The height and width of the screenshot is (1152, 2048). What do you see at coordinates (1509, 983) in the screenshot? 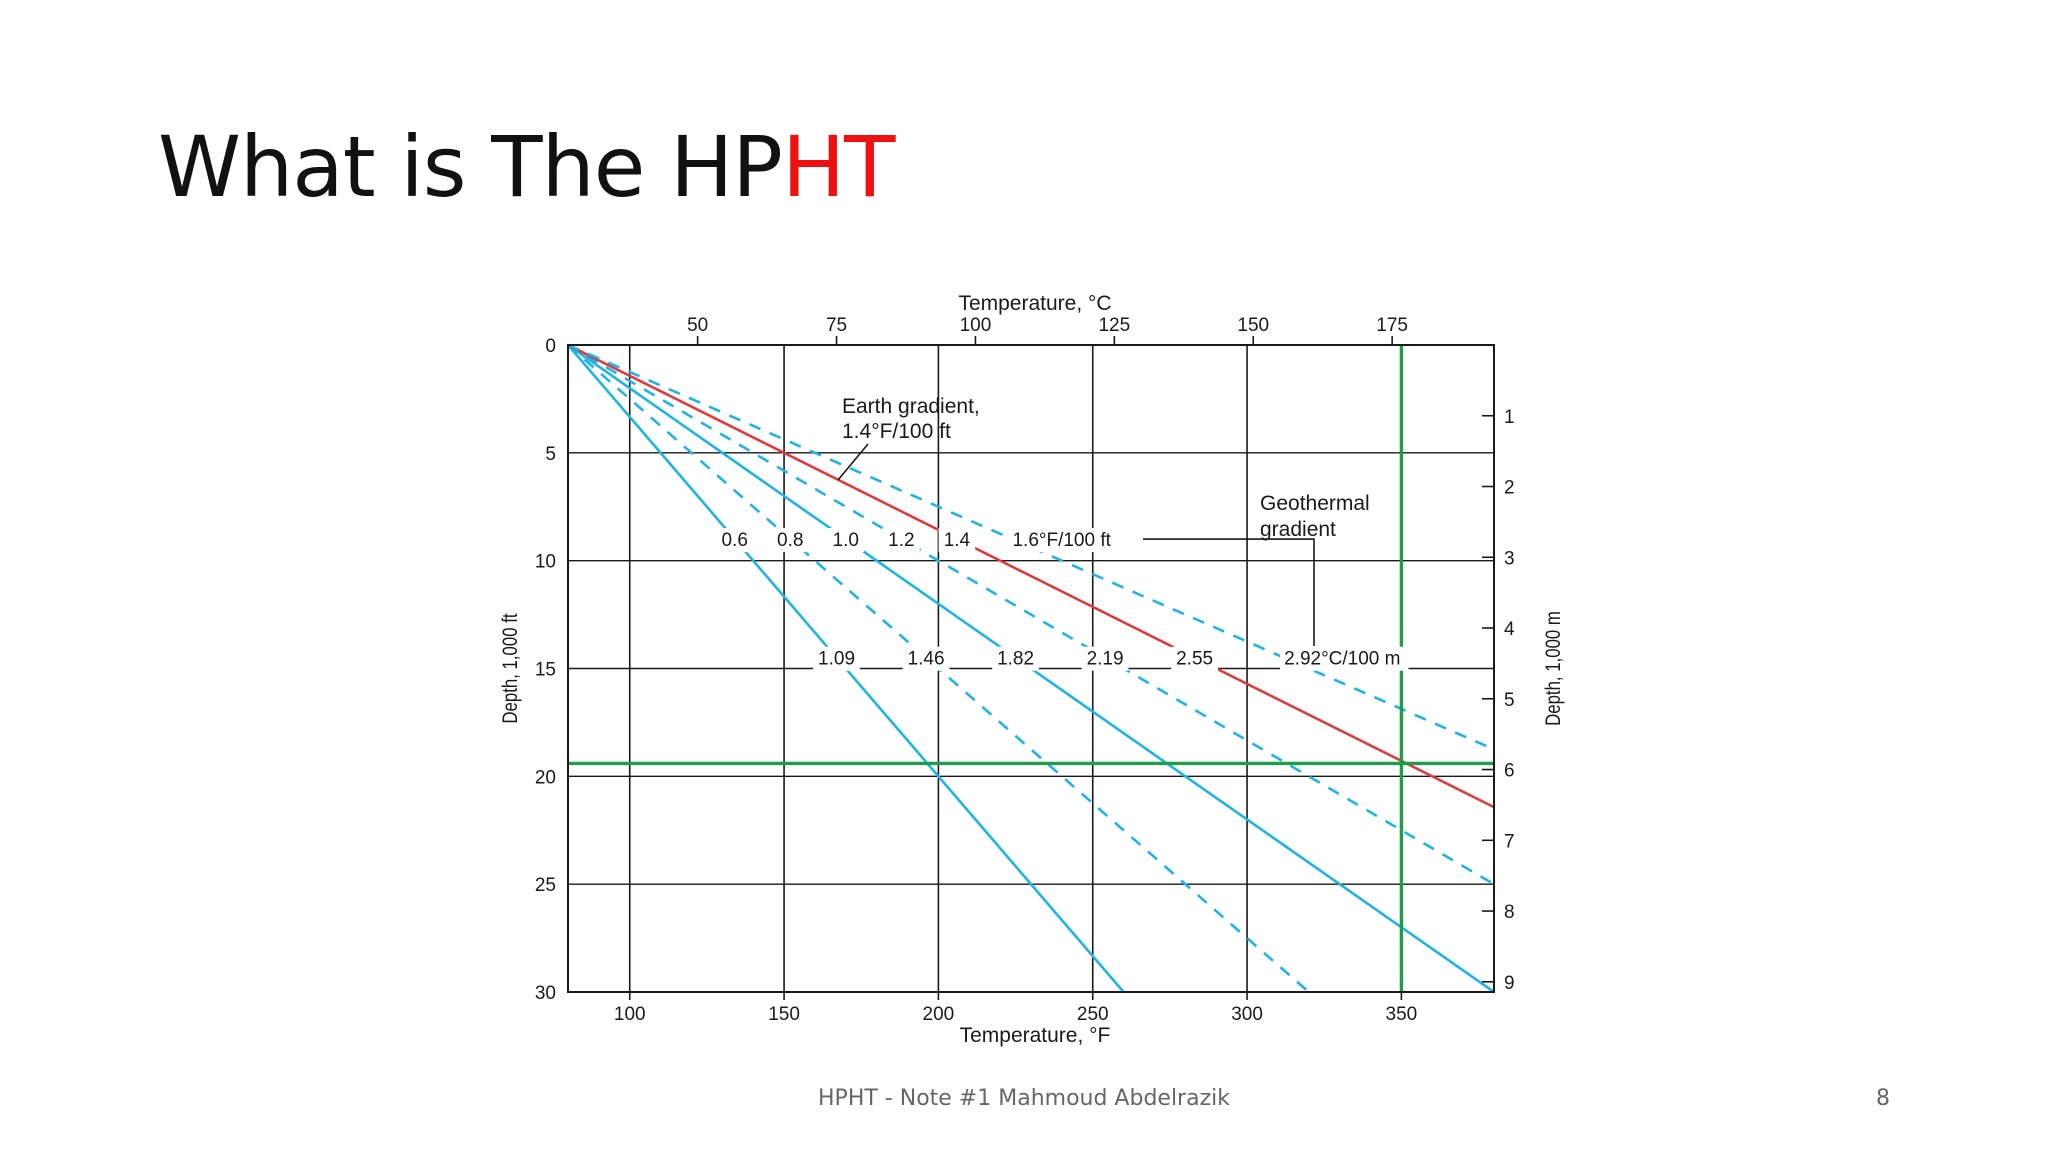
I see `y-tick-label-right: 9` at bounding box center [1509, 983].